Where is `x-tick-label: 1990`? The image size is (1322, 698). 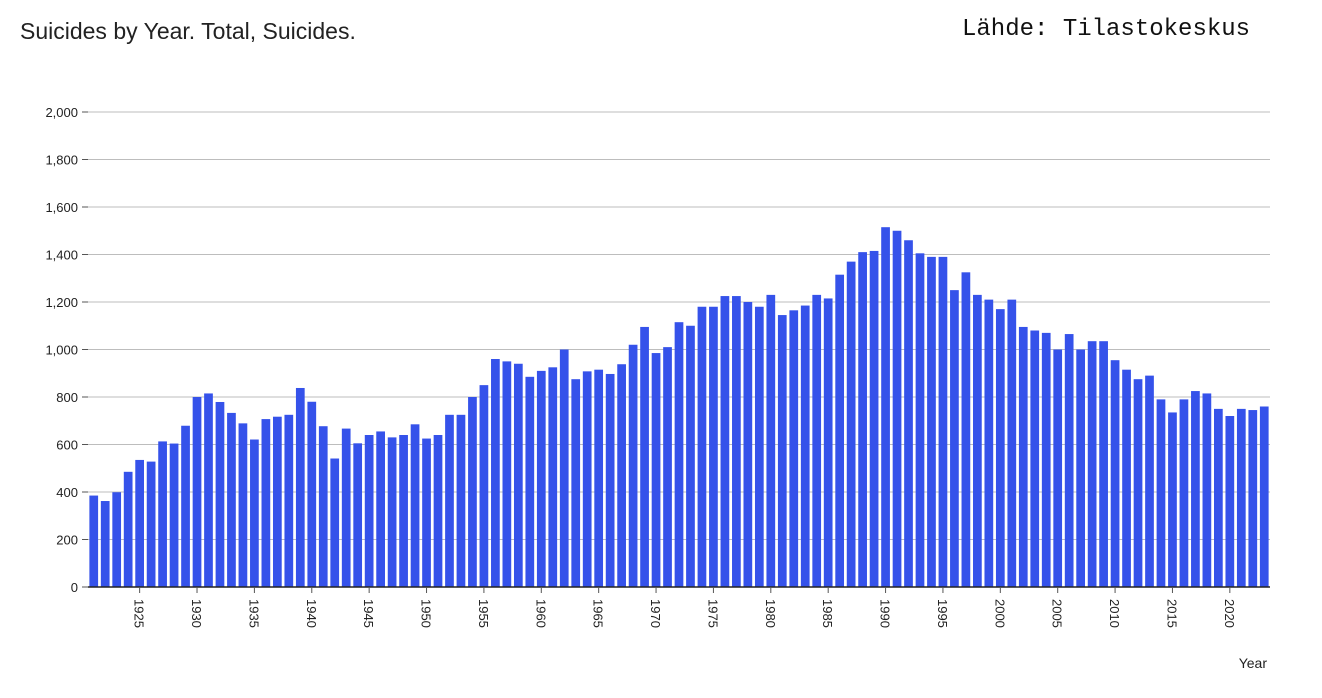
x-tick-label: 1990 is located at coordinates (885, 613).